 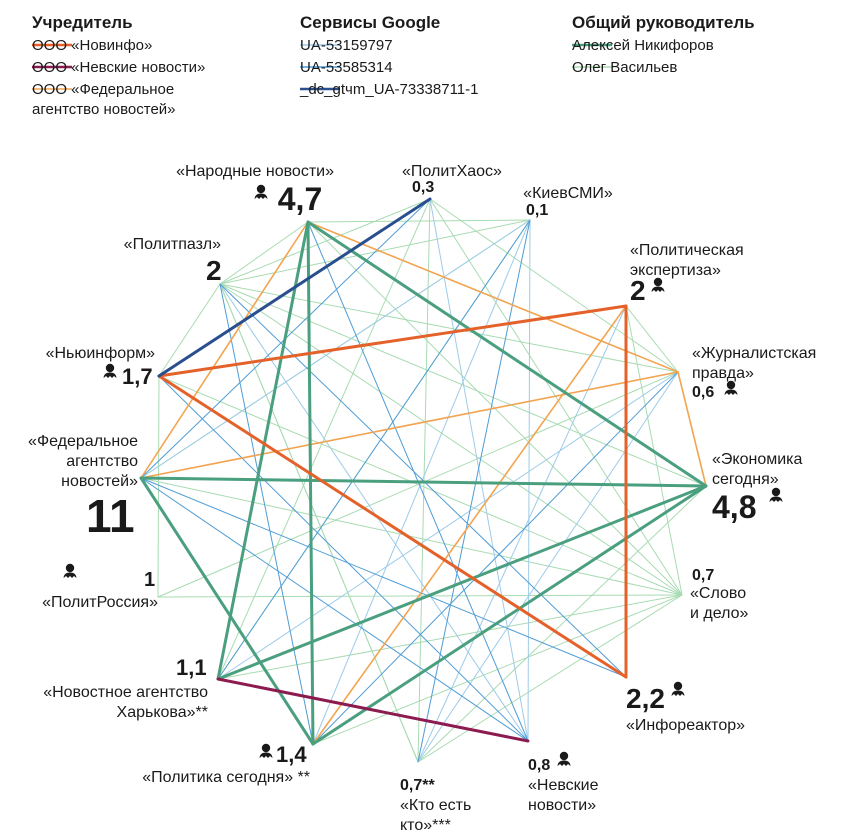 I want to click on node-name: «Федеральное, so click(x=83, y=441).